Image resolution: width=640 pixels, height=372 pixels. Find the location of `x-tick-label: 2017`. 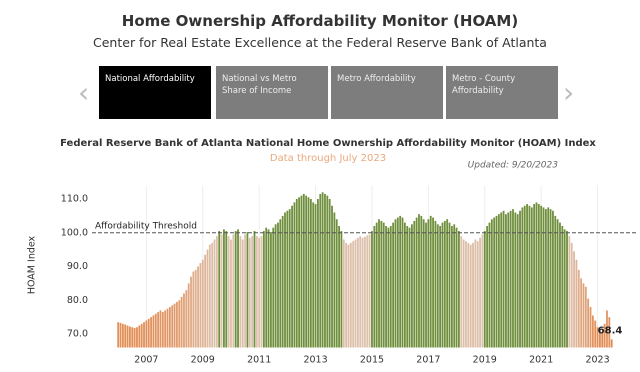

x-tick-label: 2017 is located at coordinates (428, 360).